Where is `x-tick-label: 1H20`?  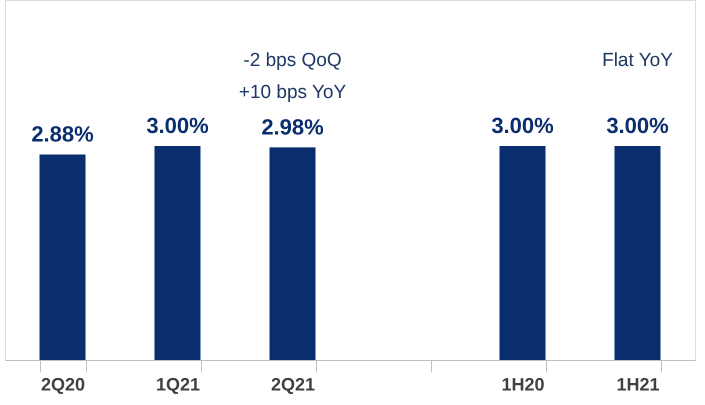
x-tick-label: 1H20 is located at coordinates (523, 384).